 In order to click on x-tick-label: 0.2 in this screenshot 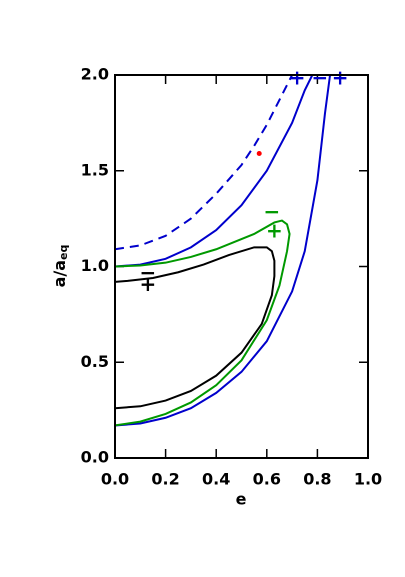, I will do `click(165, 479)`.